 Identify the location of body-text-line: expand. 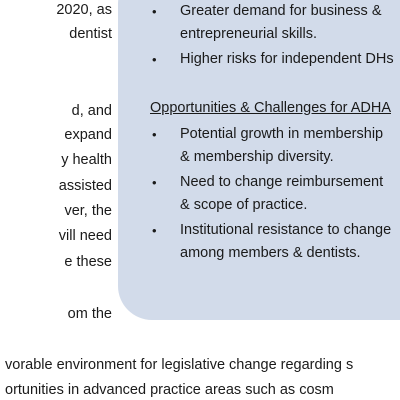
(88, 135).